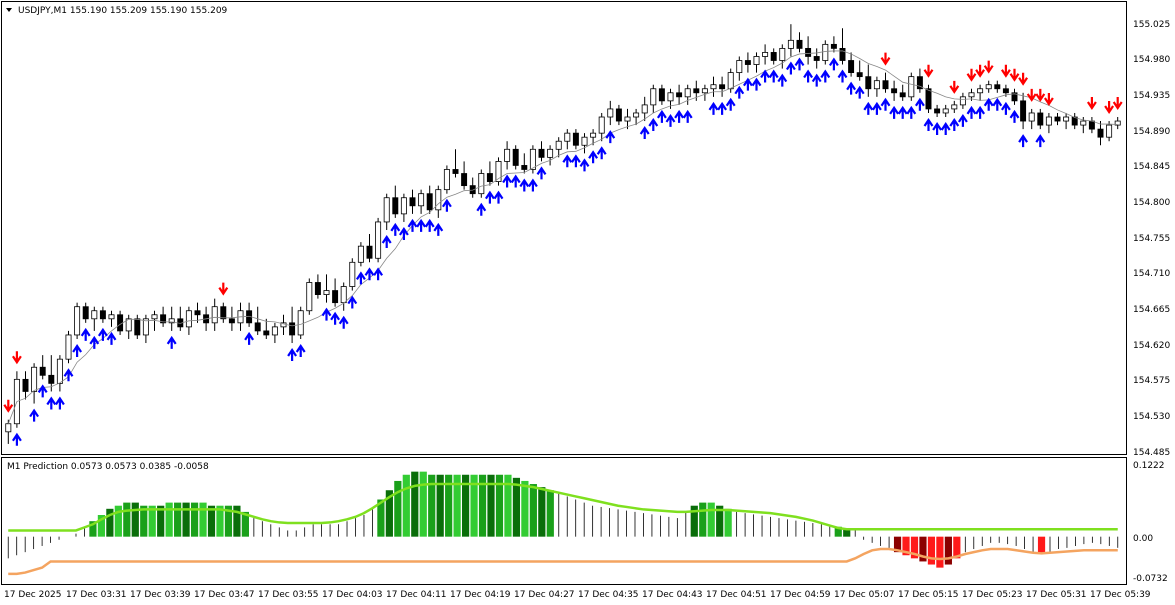 The image size is (1175, 605). I want to click on indicator-lines-layer, so click(563, 529).